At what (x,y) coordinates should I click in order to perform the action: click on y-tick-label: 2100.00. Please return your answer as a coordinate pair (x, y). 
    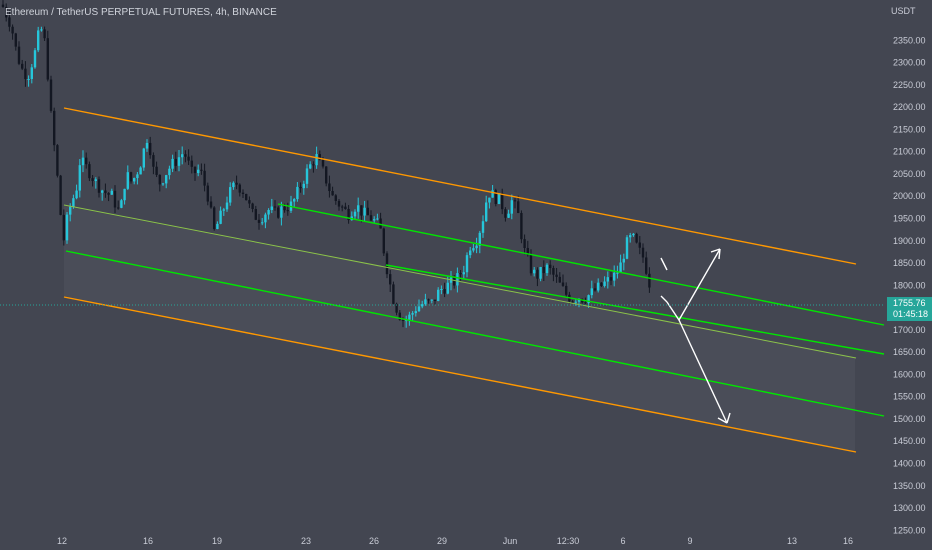
    Looking at the image, I should click on (909, 152).